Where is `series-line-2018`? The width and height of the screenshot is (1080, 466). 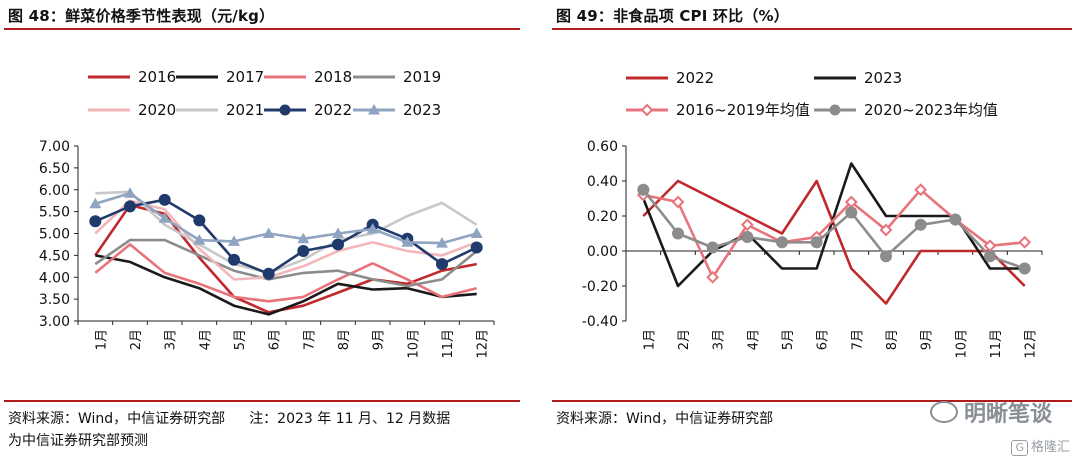
series-line-2018 is located at coordinates (286, 273).